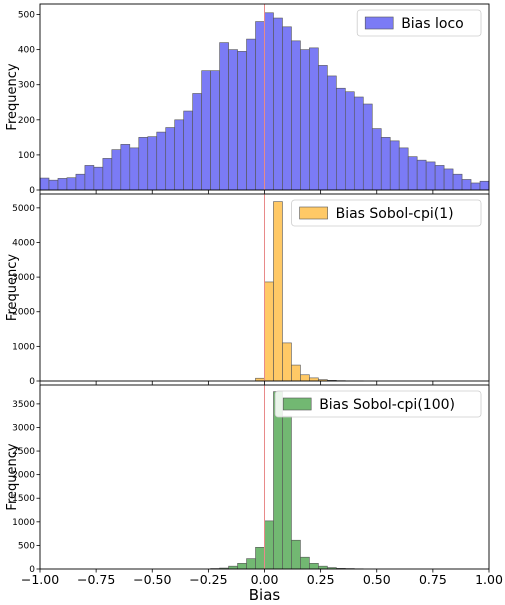 The width and height of the screenshot is (505, 605). What do you see at coordinates (96, 579) in the screenshot?
I see `x-tick-label: −0.75` at bounding box center [96, 579].